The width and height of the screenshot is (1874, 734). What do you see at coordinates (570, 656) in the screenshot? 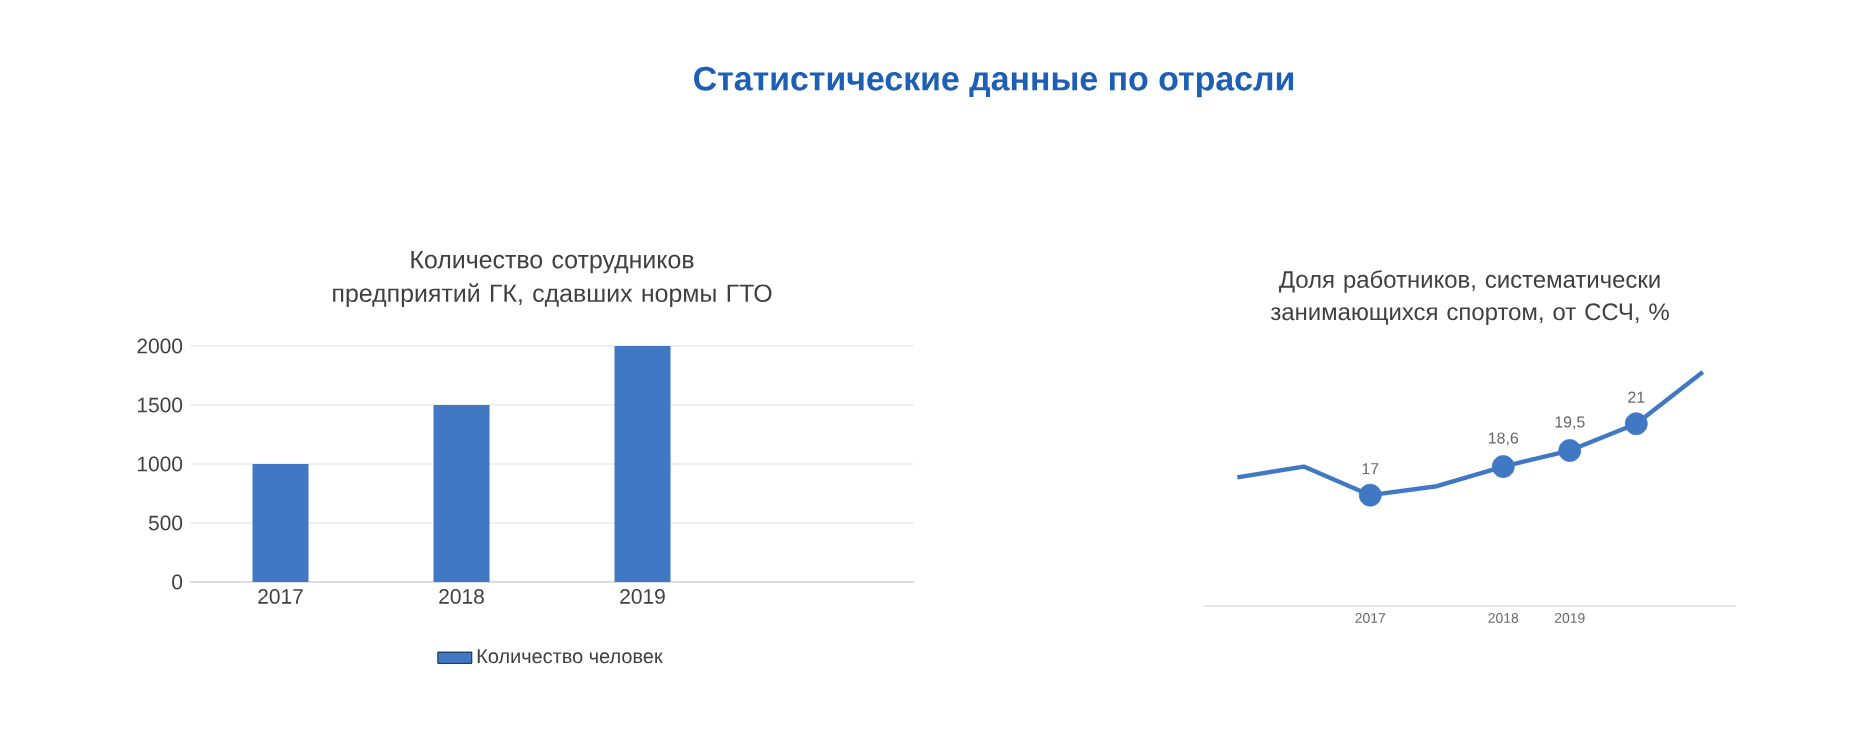
I see `legend-label: Количество человек` at bounding box center [570, 656].